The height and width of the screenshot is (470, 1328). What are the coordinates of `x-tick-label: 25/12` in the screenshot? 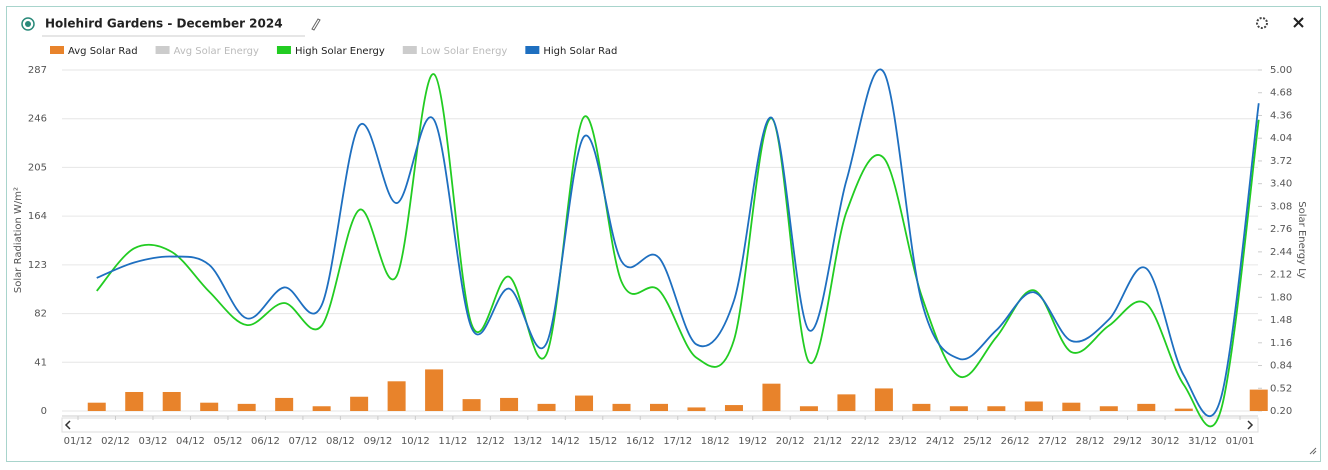 It's located at (977, 441).